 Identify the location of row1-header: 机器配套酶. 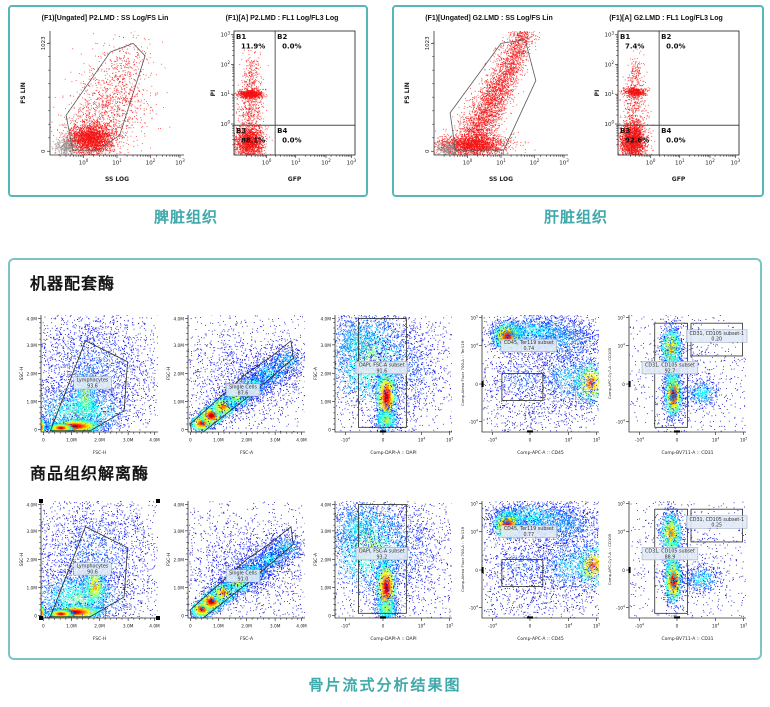
(73, 284).